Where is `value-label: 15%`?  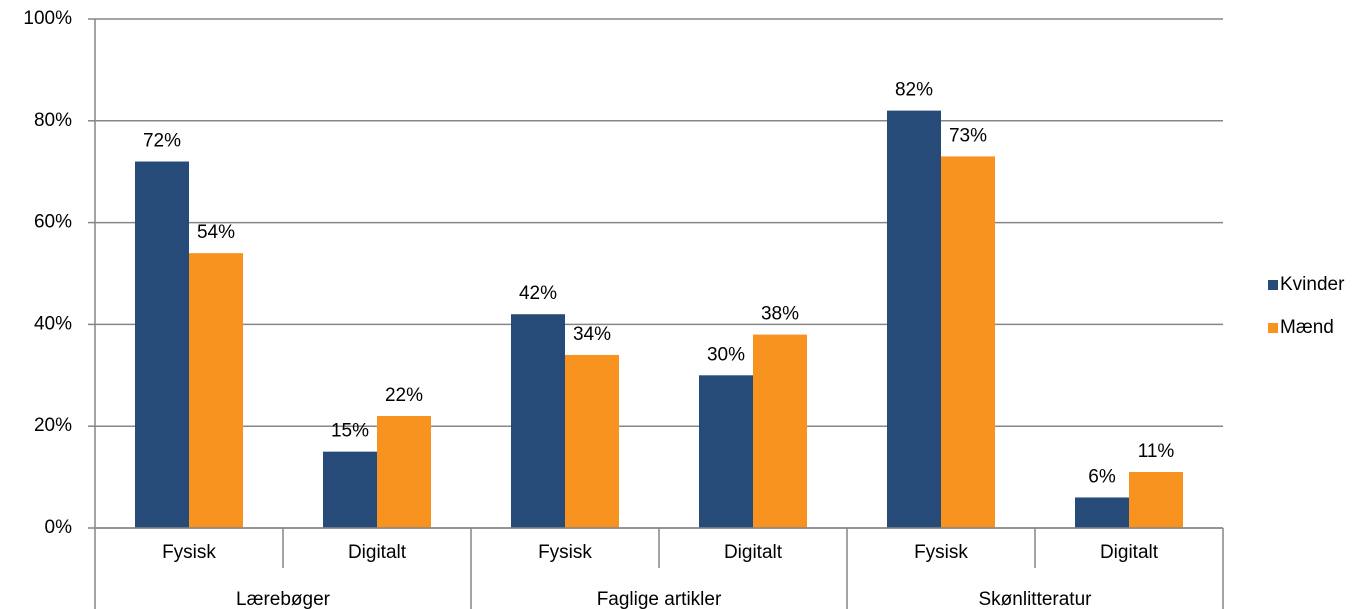 value-label: 15% is located at coordinates (350, 431).